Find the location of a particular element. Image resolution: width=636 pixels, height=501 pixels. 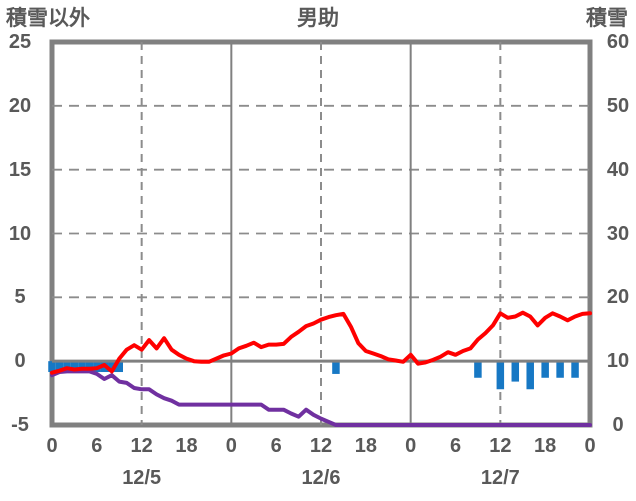

y-left-tick-label: 10 is located at coordinates (20, 233).